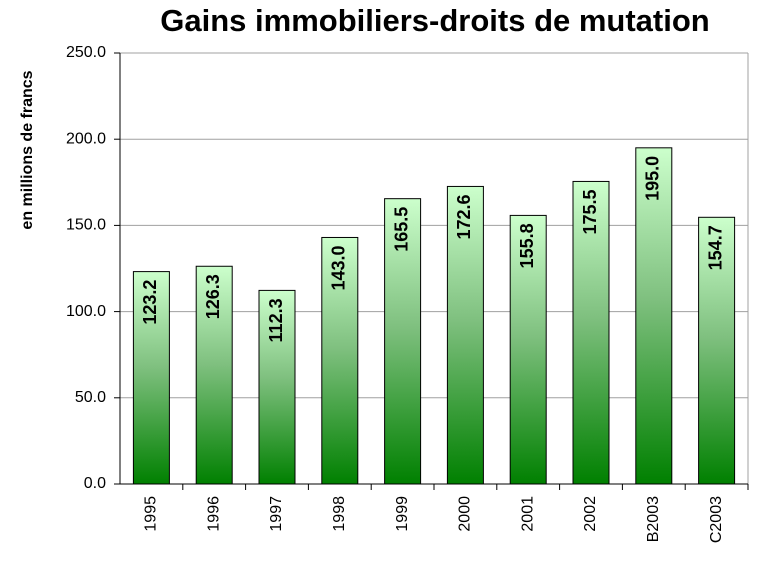 This screenshot has height=561, width=759. What do you see at coordinates (213, 296) in the screenshot?
I see `data-label: 126.3` at bounding box center [213, 296].